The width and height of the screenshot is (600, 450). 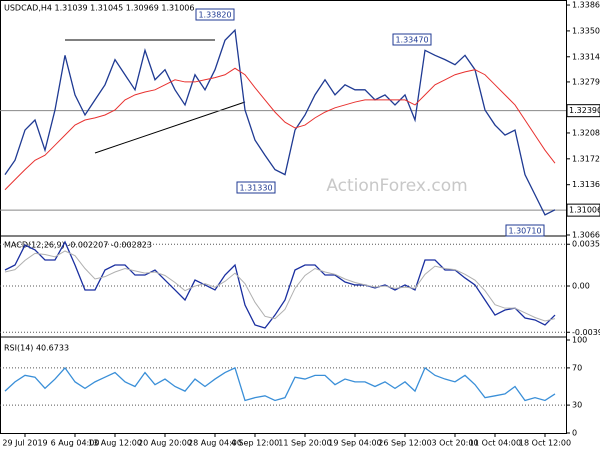 What do you see at coordinates (577, 367) in the screenshot?
I see `y-tick-label: 70` at bounding box center [577, 367].